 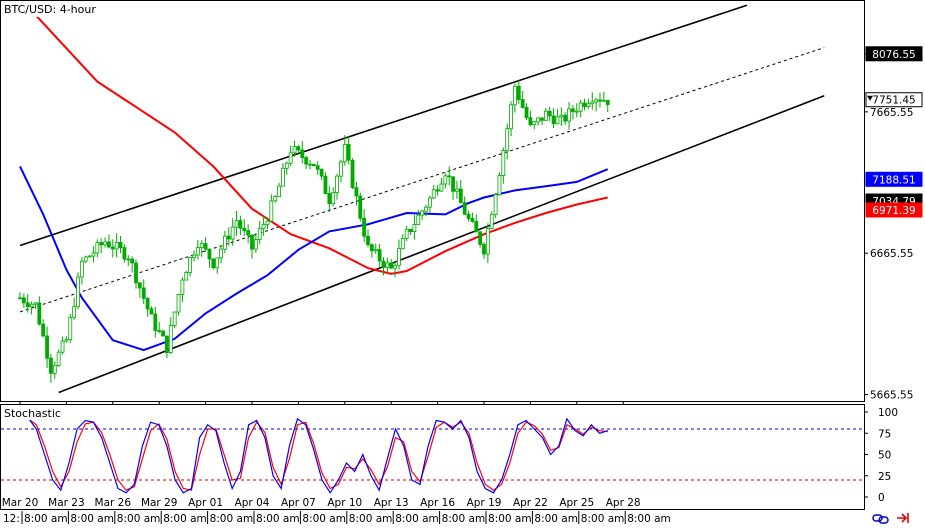 What do you see at coordinates (530, 503) in the screenshot?
I see `x-tick-label: Apr 22` at bounding box center [530, 503].